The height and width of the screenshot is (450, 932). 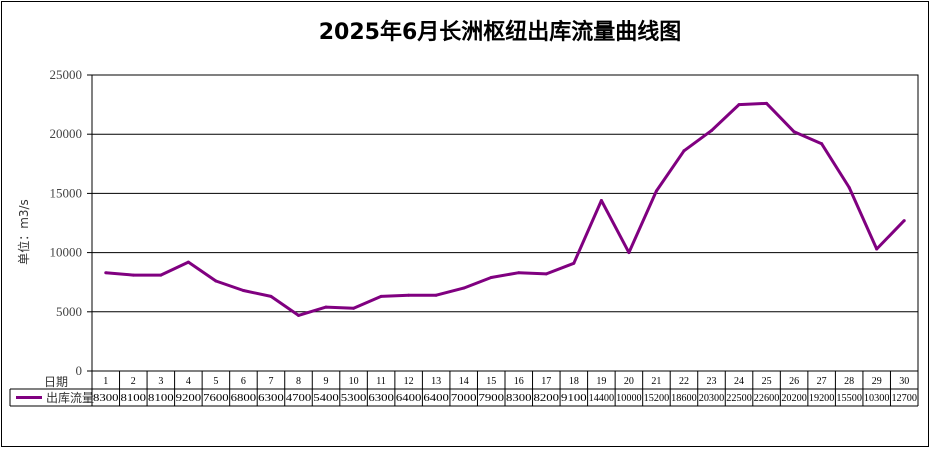 What do you see at coordinates (602, 398) in the screenshot?
I see `data-table-value: 14400` at bounding box center [602, 398].